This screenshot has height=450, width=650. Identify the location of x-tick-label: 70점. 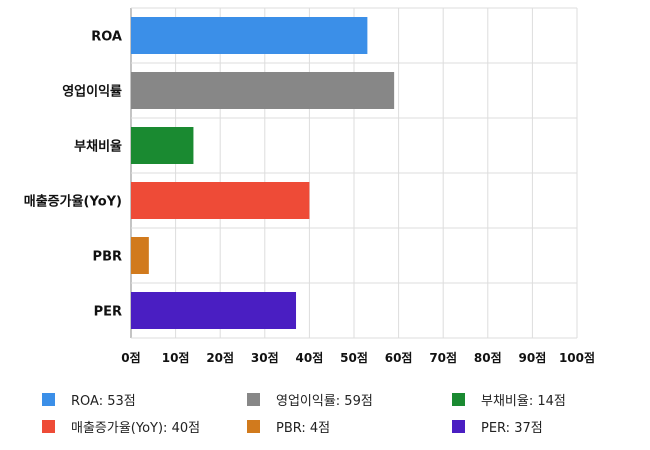
(443, 357).